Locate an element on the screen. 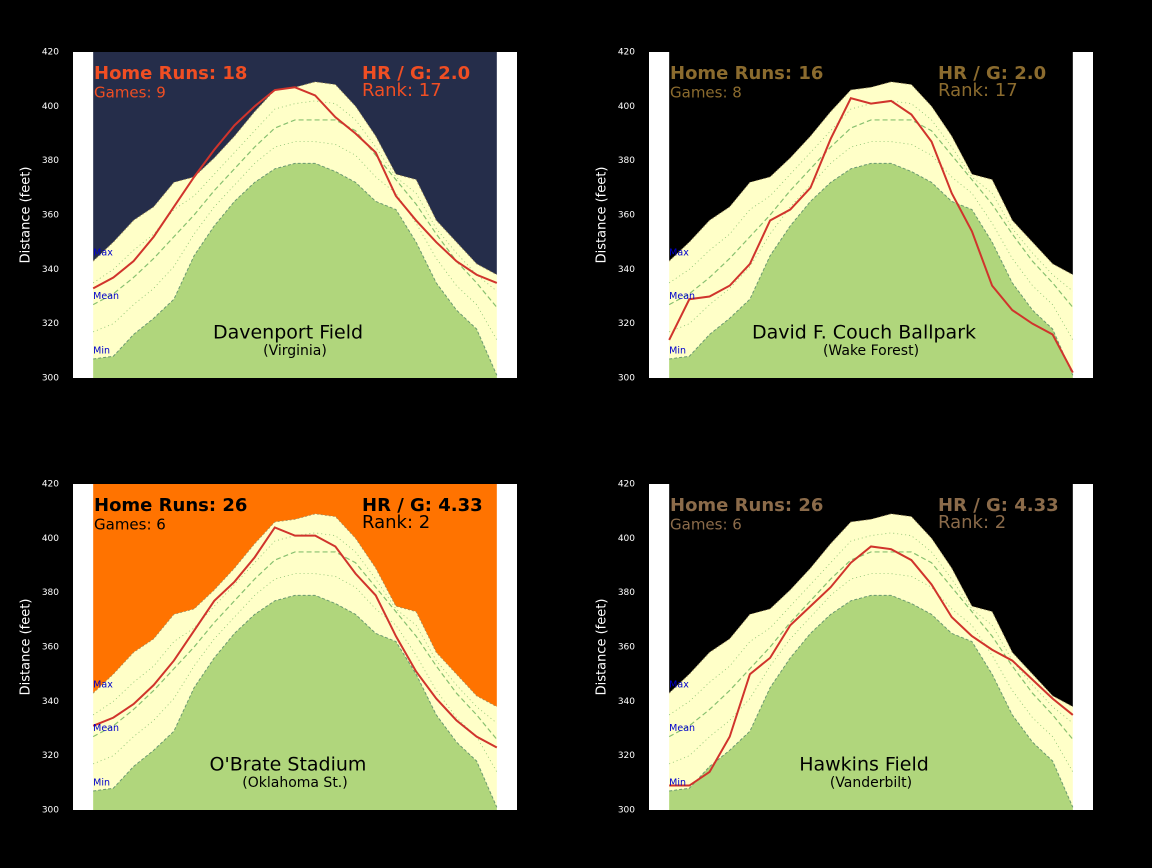 The width and height of the screenshot is (1152, 868). team-name: (Oklahoma St.) is located at coordinates (294, 783).